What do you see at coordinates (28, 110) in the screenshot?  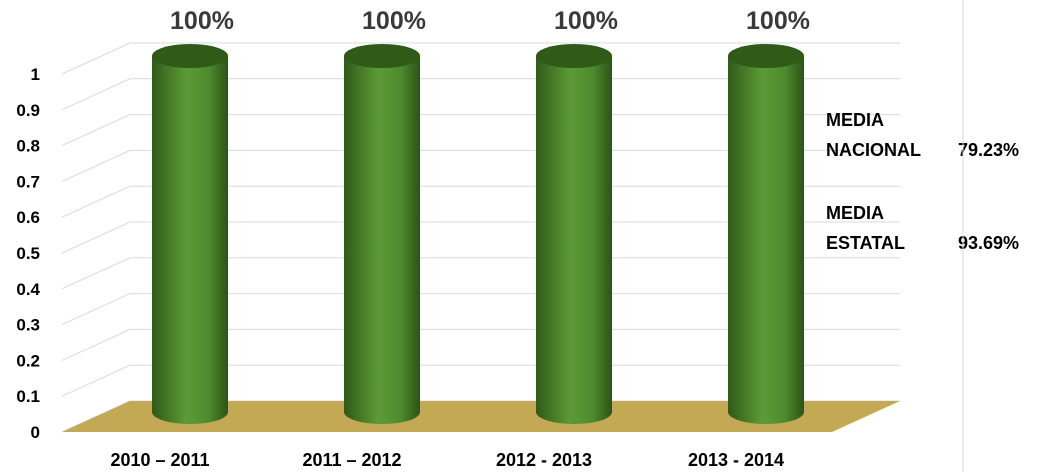 I see `y-tick-label: 0.9` at bounding box center [28, 110].